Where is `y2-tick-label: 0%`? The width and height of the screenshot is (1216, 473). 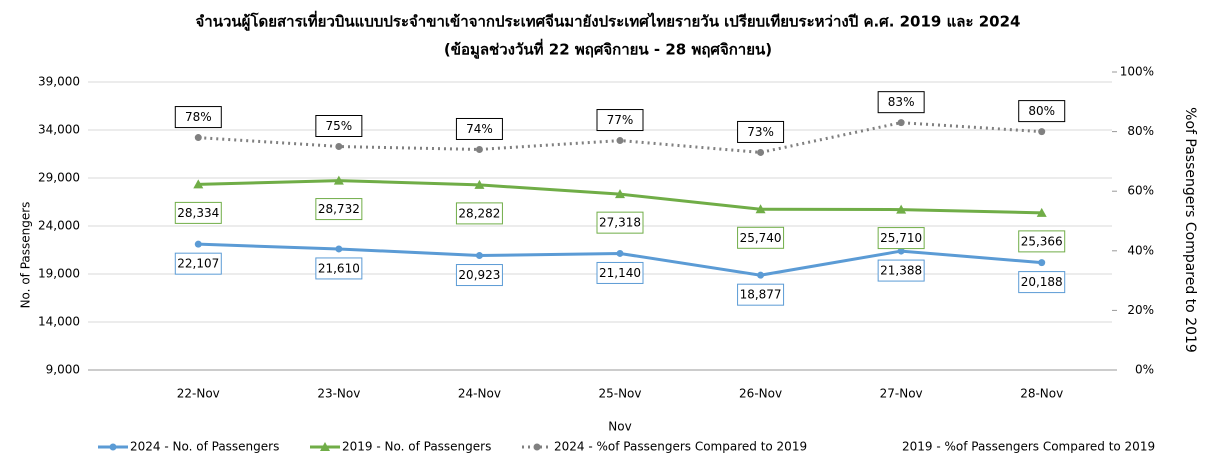 y2-tick-label: 0% is located at coordinates (1144, 370).